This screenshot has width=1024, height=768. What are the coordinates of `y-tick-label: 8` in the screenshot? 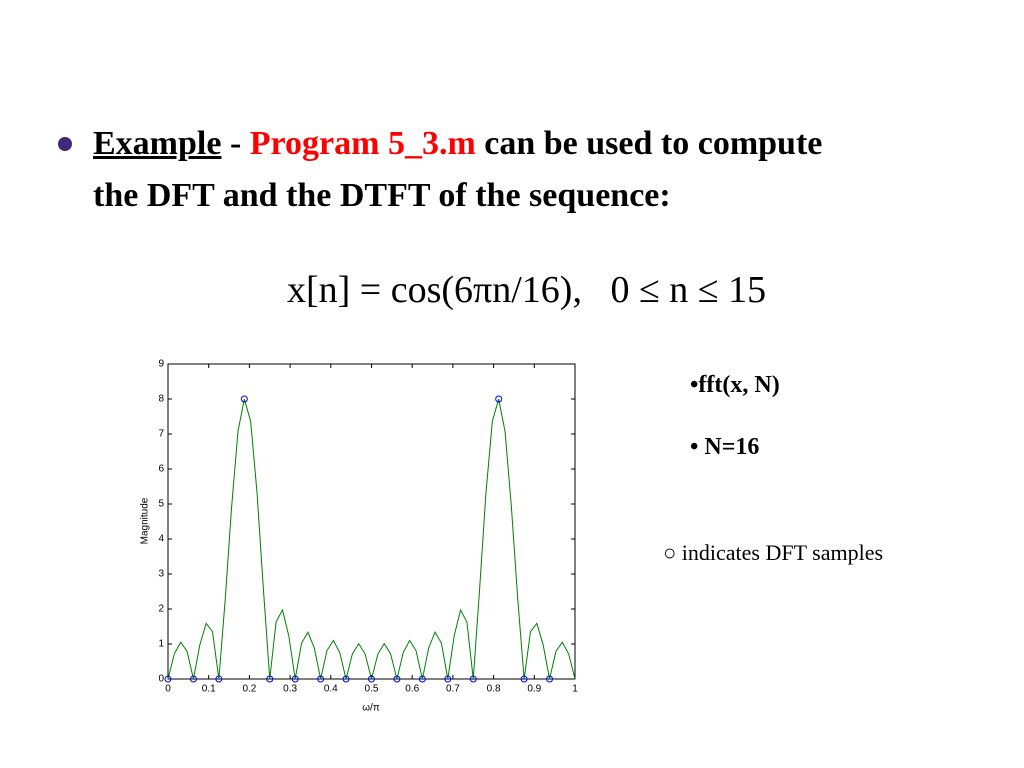 It's located at (161, 399).